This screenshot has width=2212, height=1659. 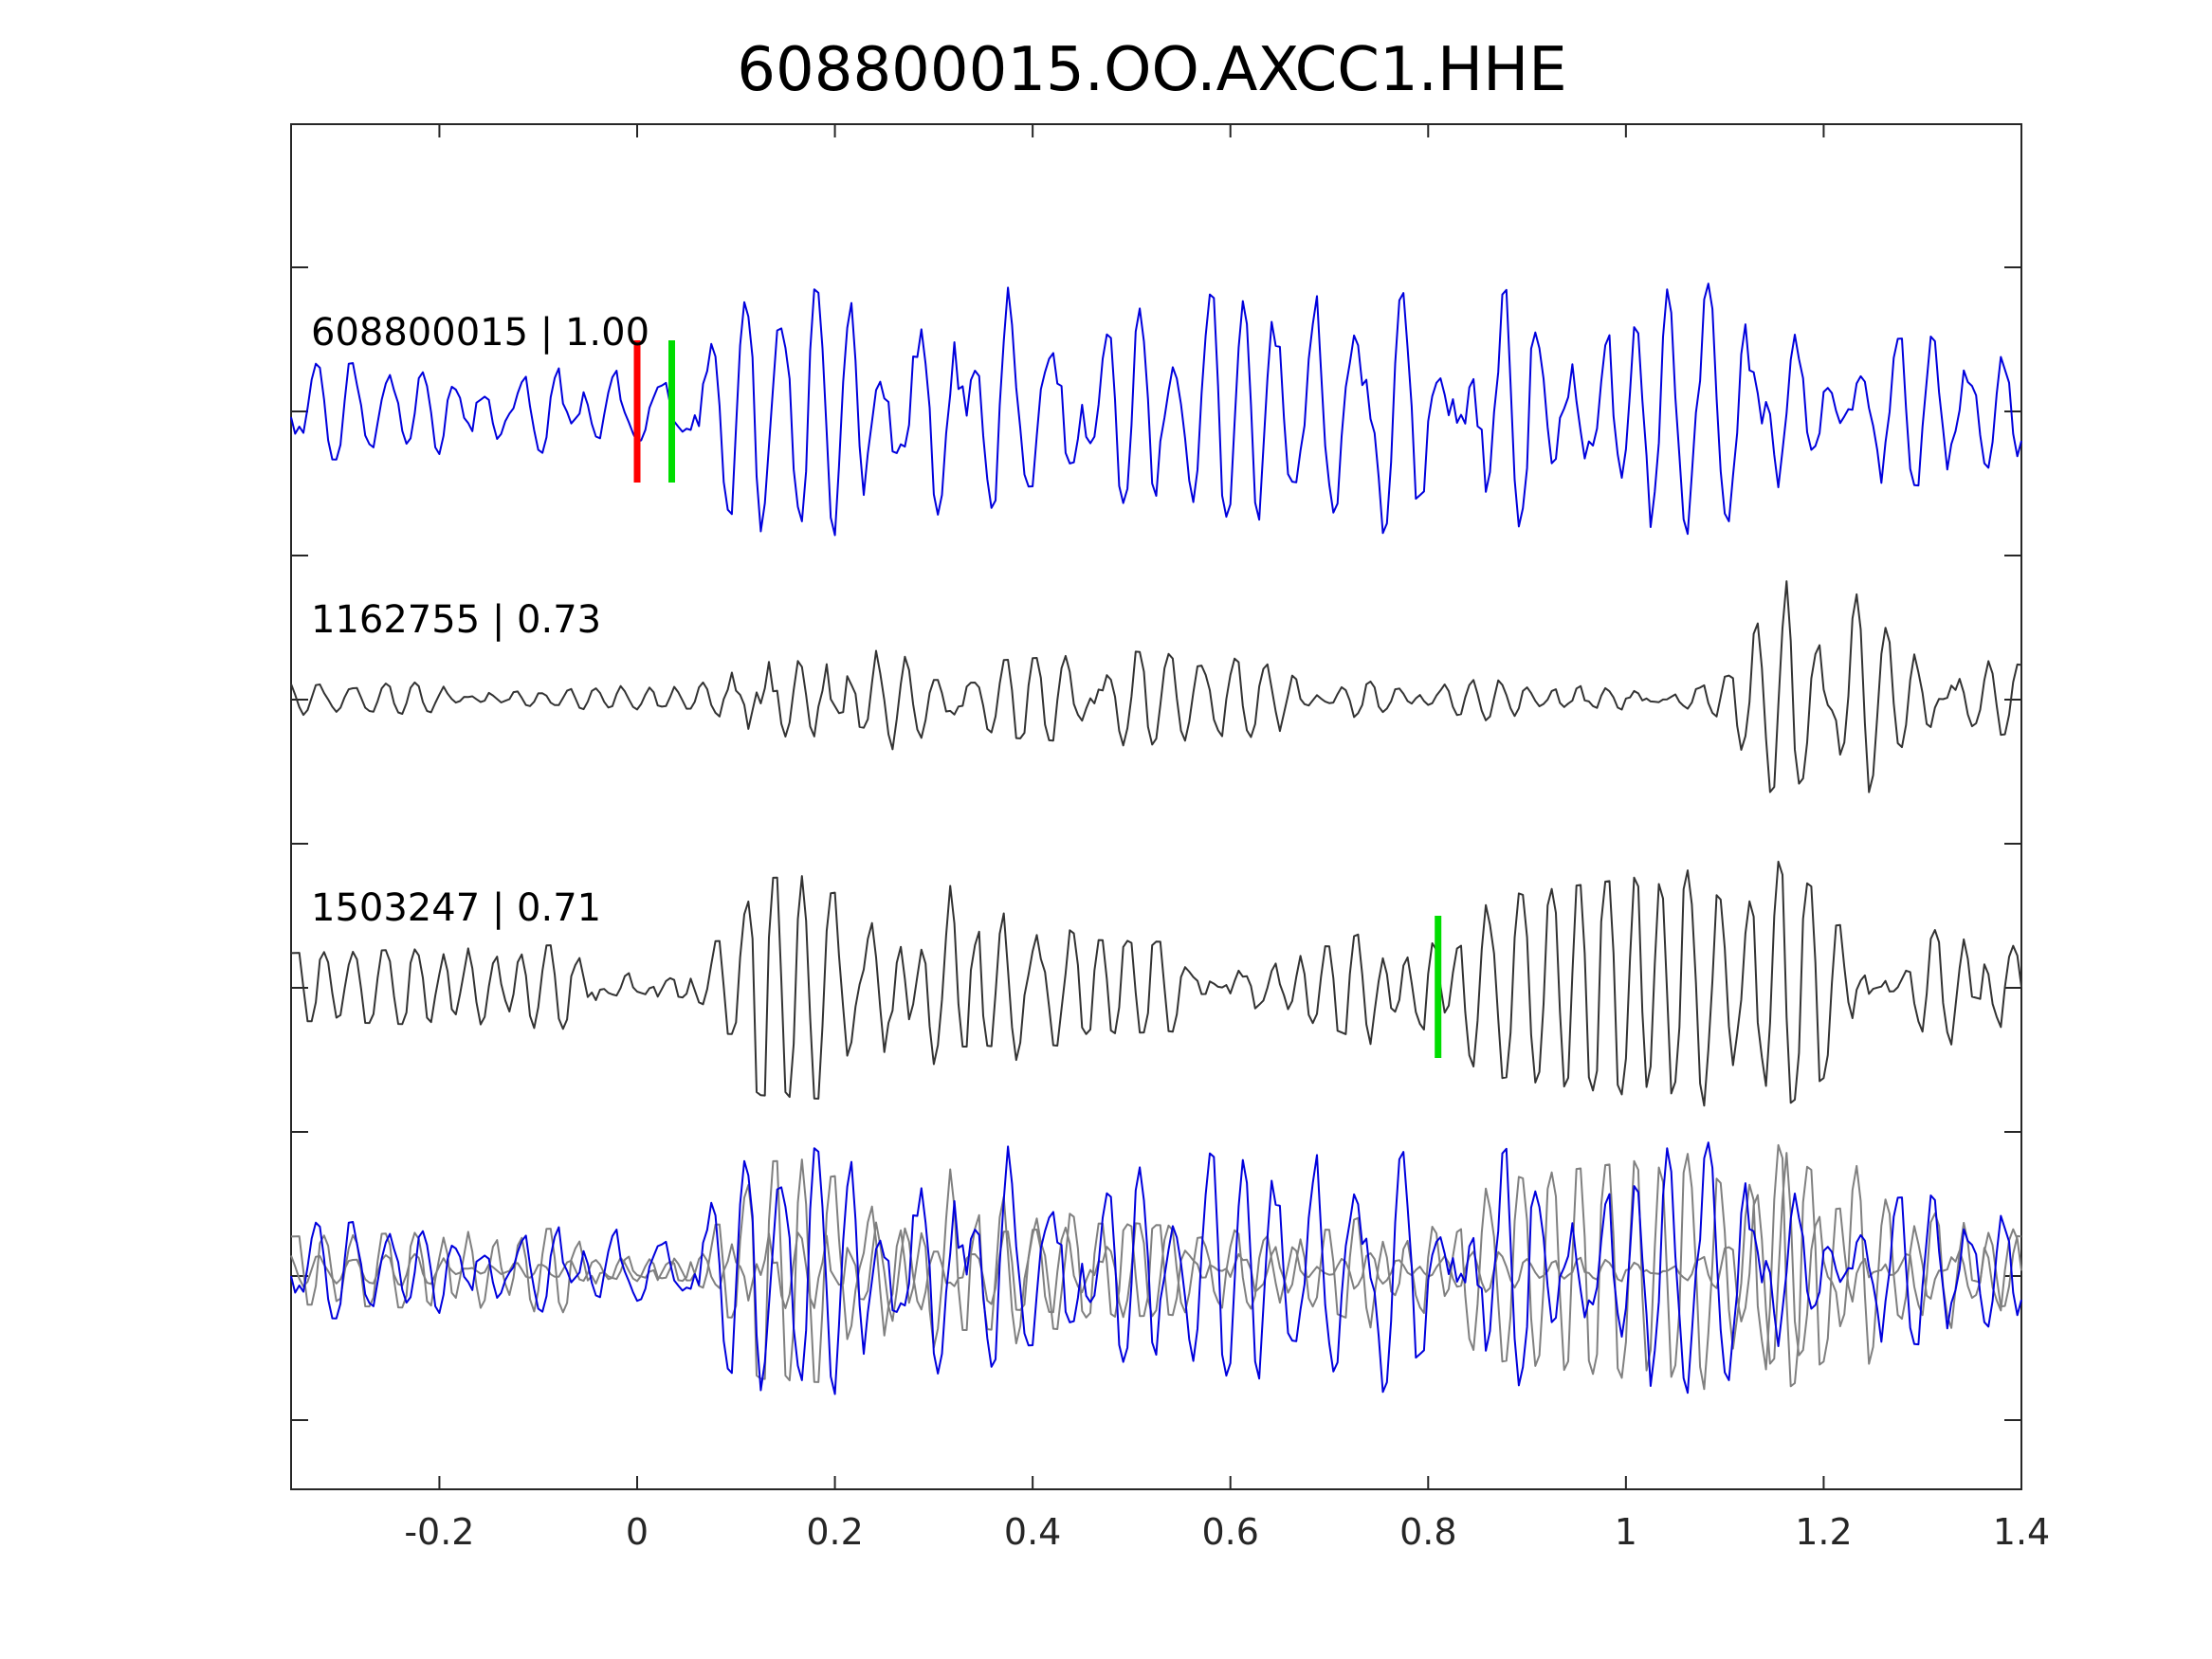 What do you see at coordinates (456, 620) in the screenshot?
I see `trace-label: 1162755 | 0.73` at bounding box center [456, 620].